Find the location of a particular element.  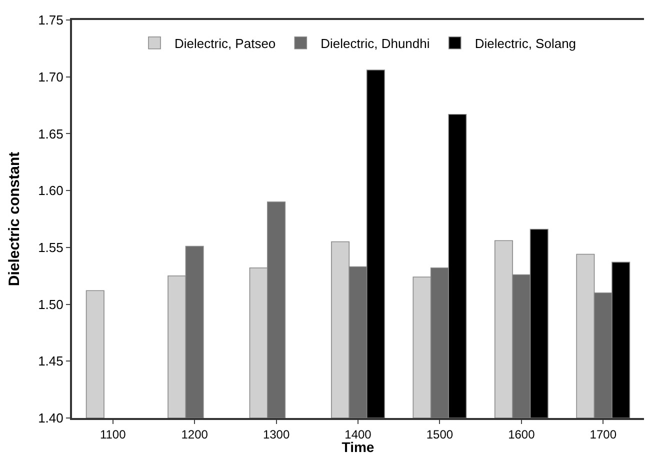

y-tick-label: 1.70 is located at coordinates (51, 76).